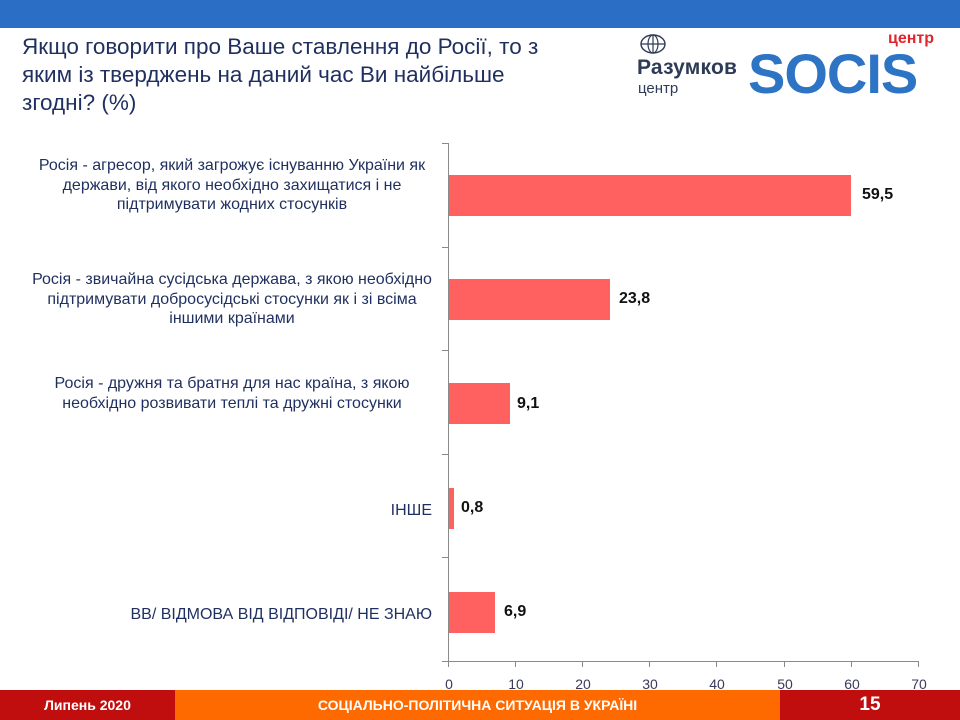  I want to click on value-label: 0,8, so click(472, 507).